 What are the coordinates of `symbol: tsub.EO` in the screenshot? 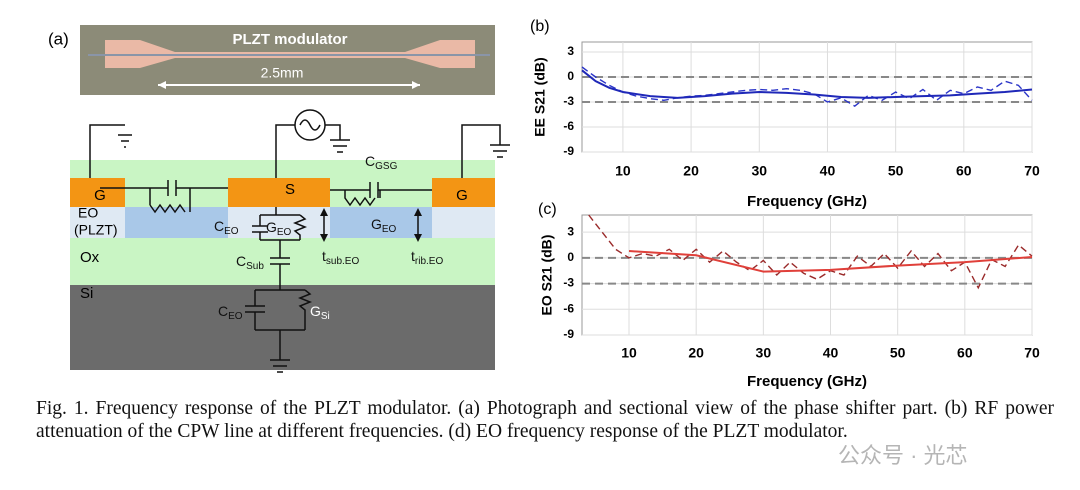 It's located at (340, 257).